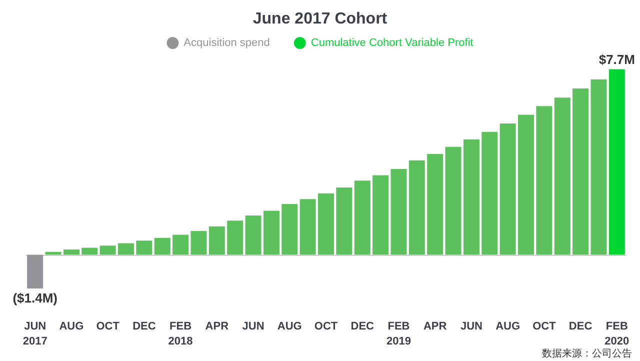 This screenshot has height=361, width=640. Describe the element at coordinates (35, 298) in the screenshot. I see `data-label: ($1.4M)` at that location.